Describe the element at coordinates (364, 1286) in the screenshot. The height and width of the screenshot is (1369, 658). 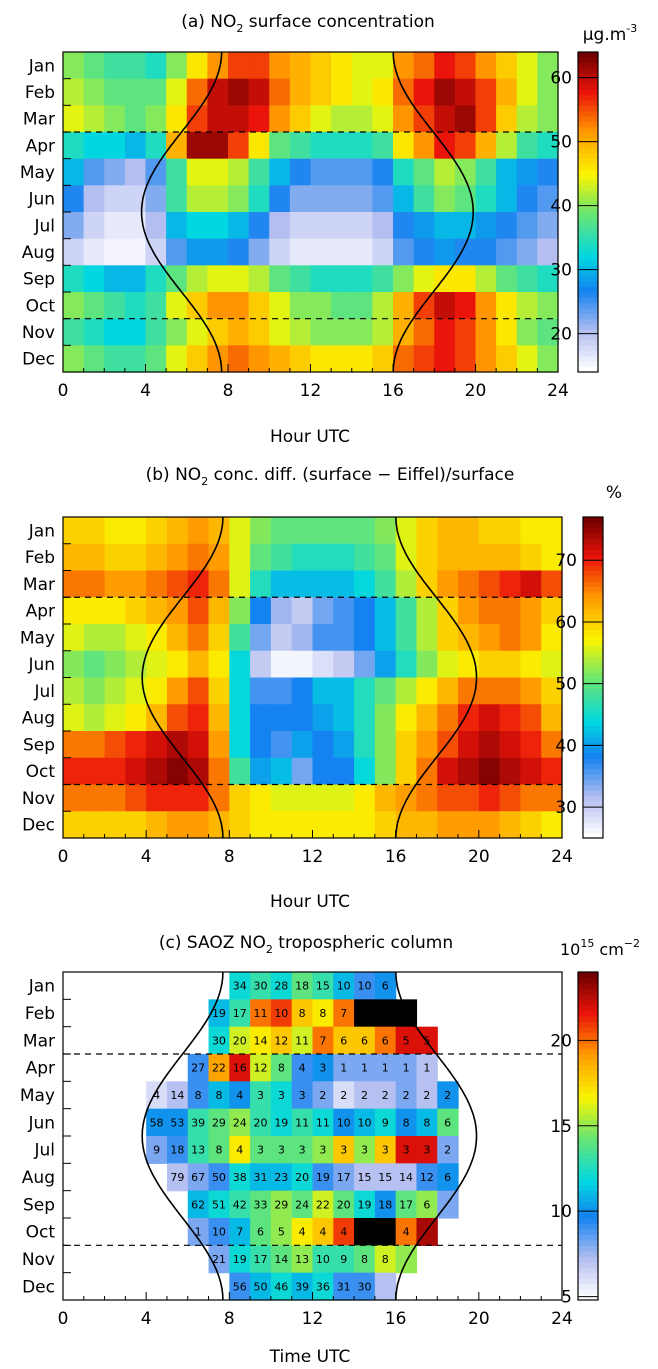
I see `cell-count-label: 30` at that location.